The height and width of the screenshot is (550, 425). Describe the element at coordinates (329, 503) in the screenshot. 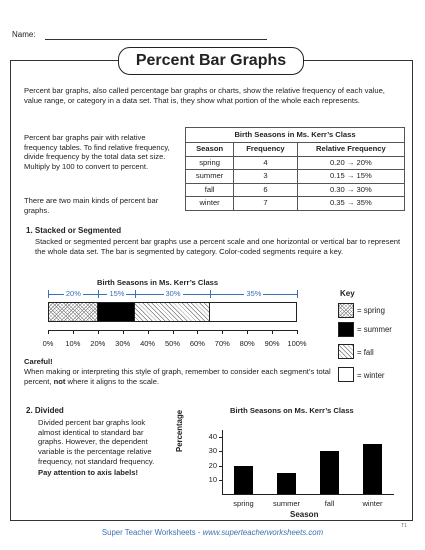

I see `x-category-label: fall` at that location.